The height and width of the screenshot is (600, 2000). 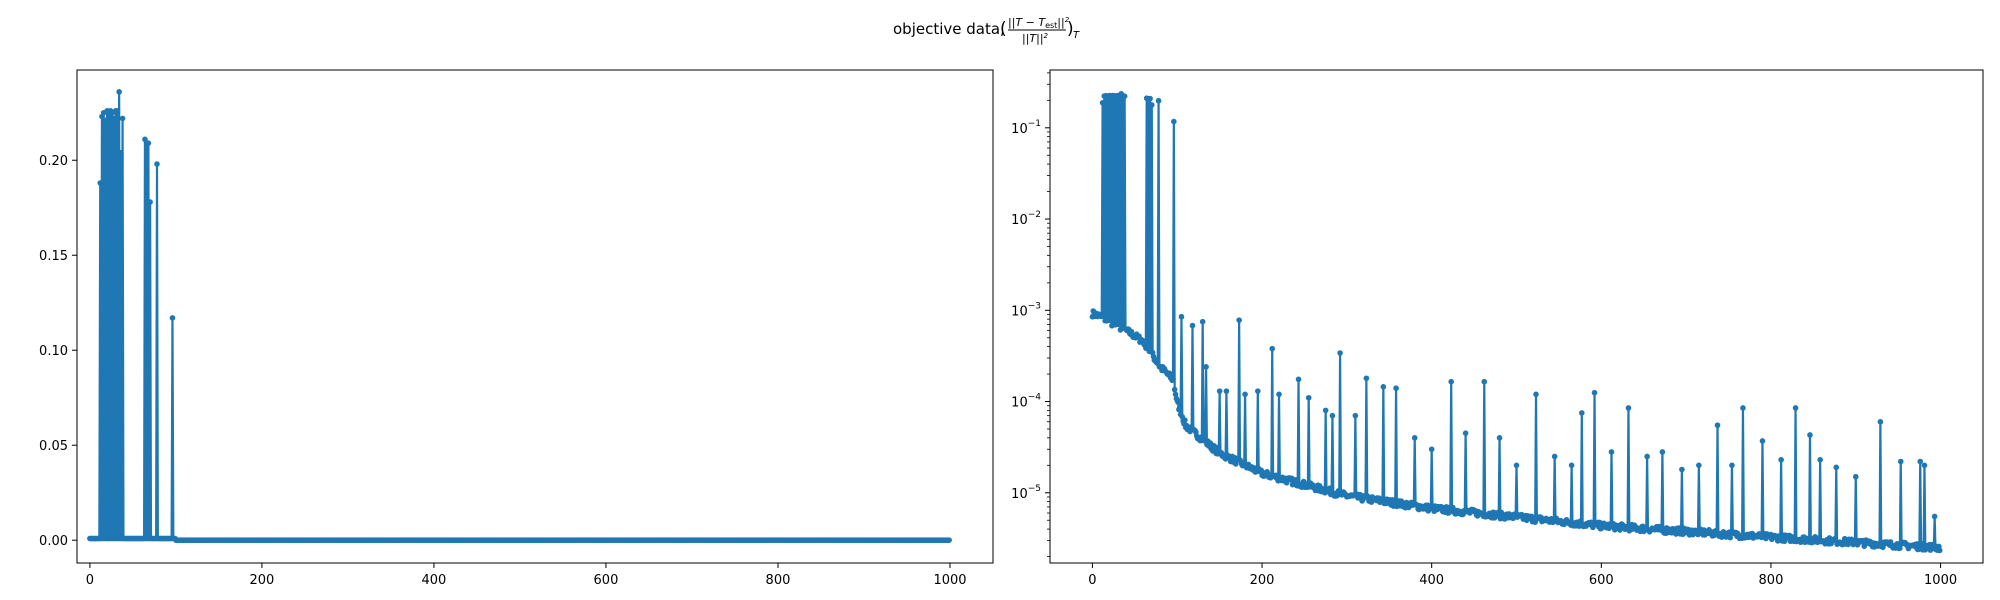 What do you see at coordinates (1076, 35) in the screenshot?
I see `figure-title-close-subscript: T` at bounding box center [1076, 35].